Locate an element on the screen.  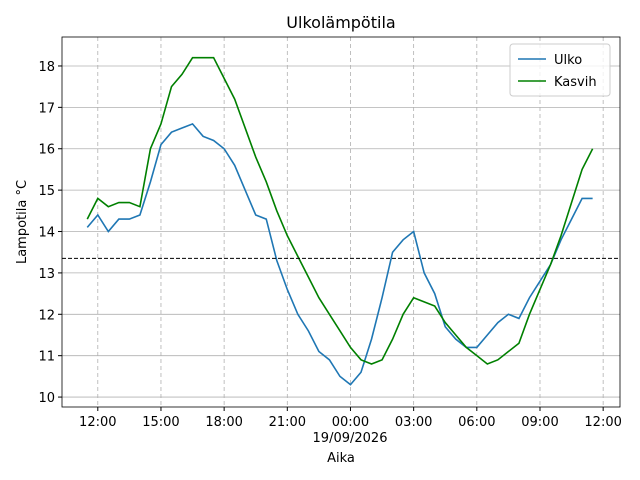
x-tick-label: 15:00 is located at coordinates (160, 422).